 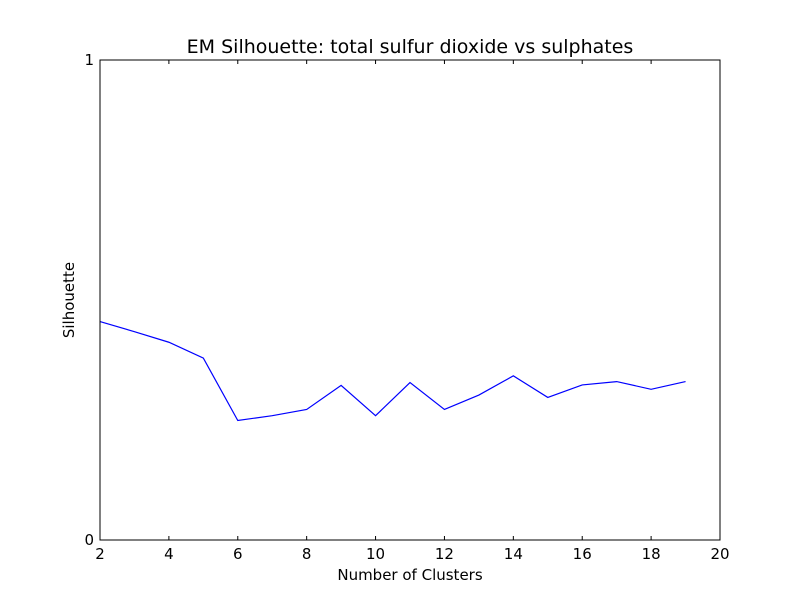 I want to click on series-layer, so click(x=392, y=371).